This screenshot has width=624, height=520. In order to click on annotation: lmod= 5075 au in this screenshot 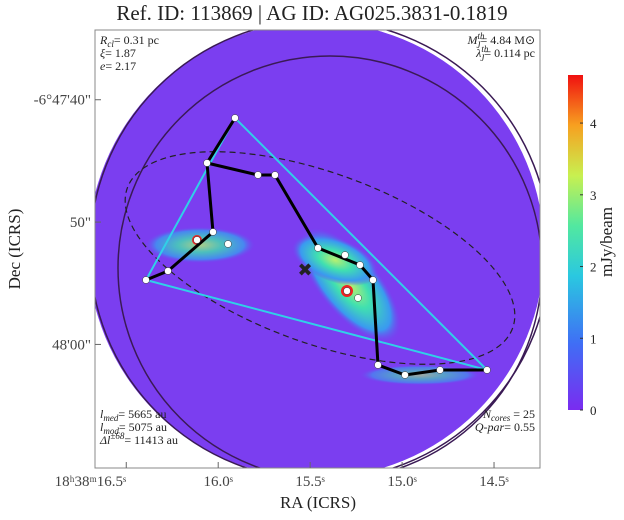, I will do `click(133, 428)`.